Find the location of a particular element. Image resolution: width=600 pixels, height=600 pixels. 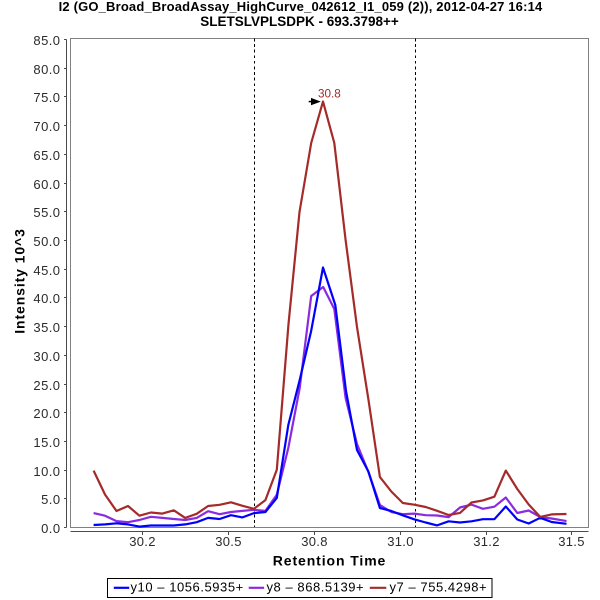

svg-text: 31.5 is located at coordinates (571, 541).